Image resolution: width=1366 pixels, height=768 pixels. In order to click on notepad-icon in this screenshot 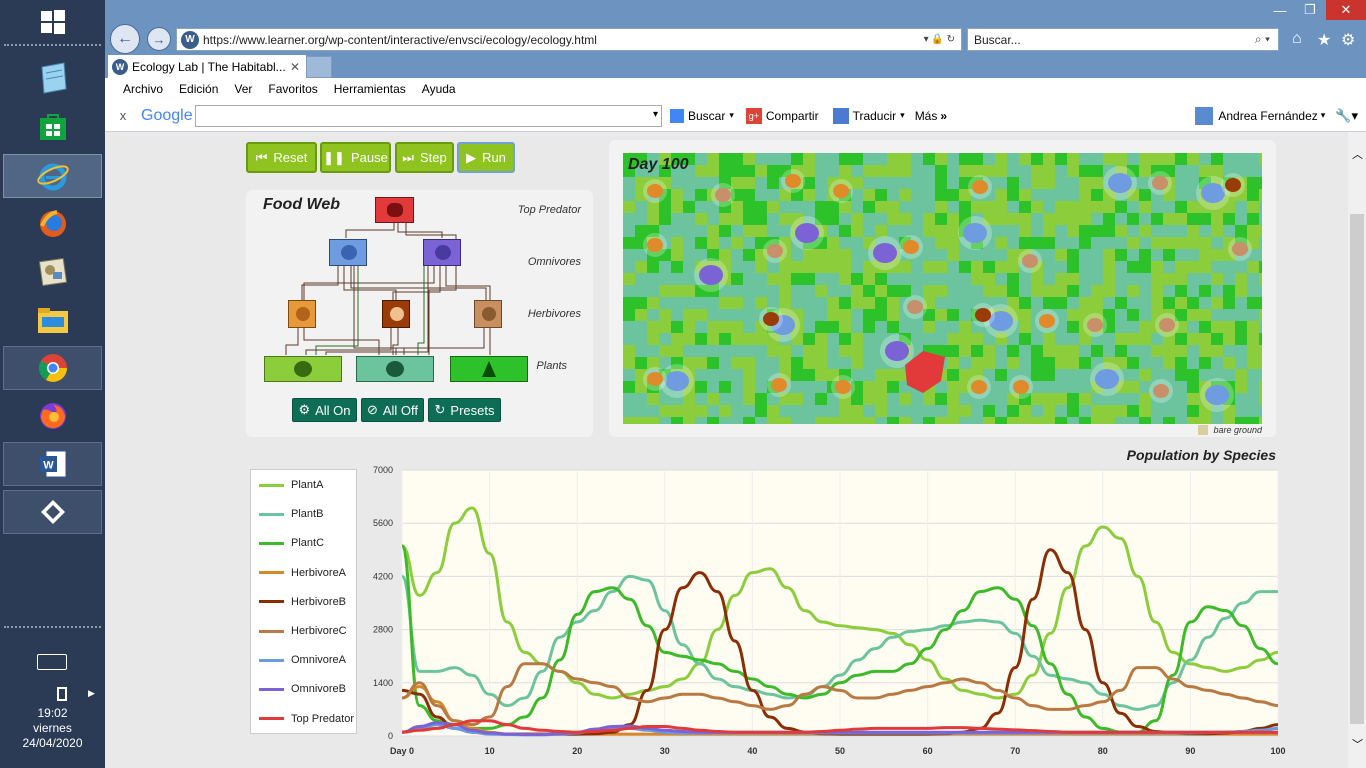, I will do `click(52, 78)`.